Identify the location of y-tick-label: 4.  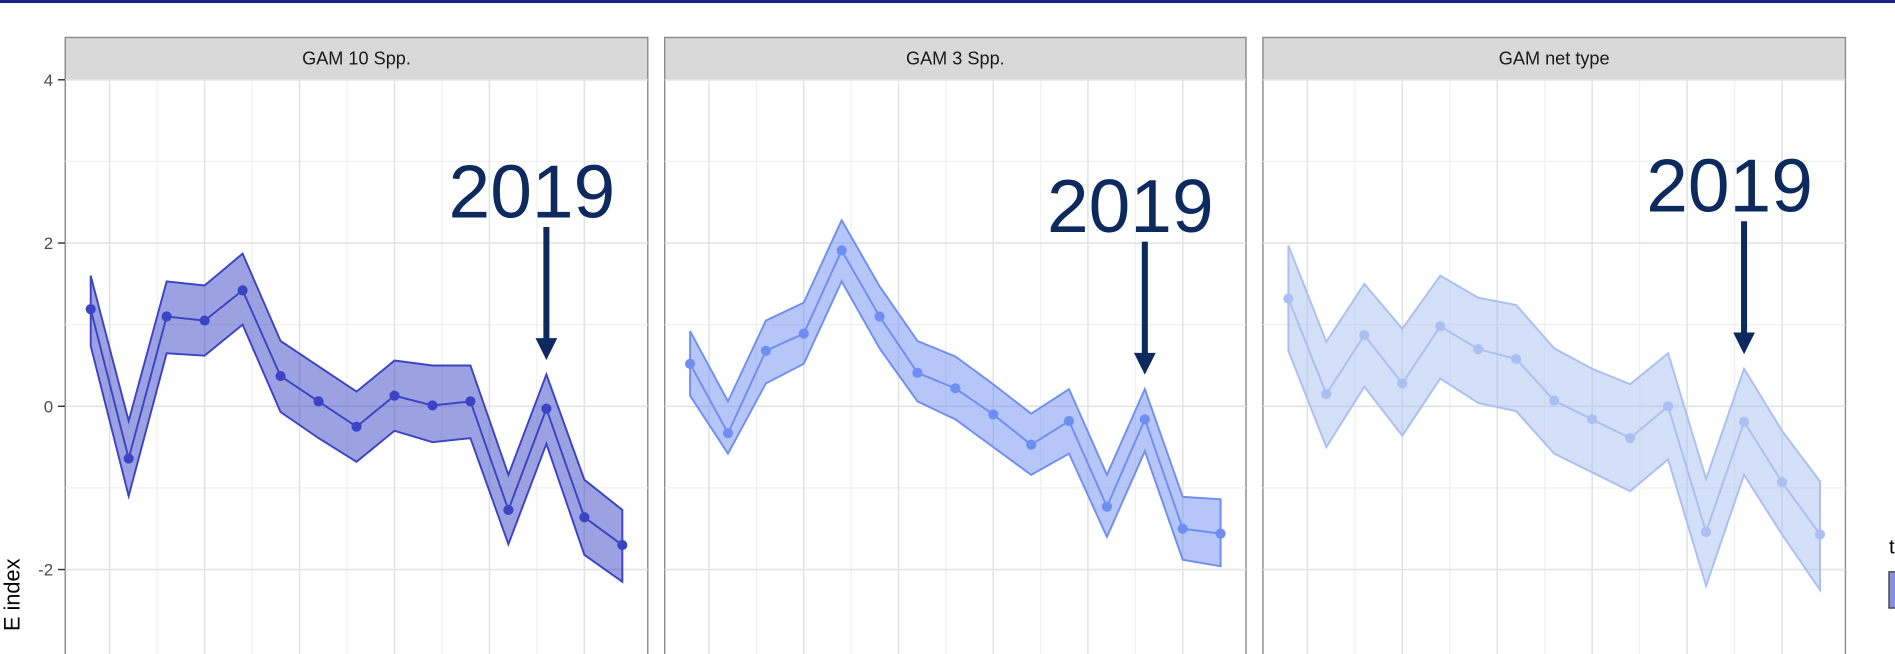
(48, 80).